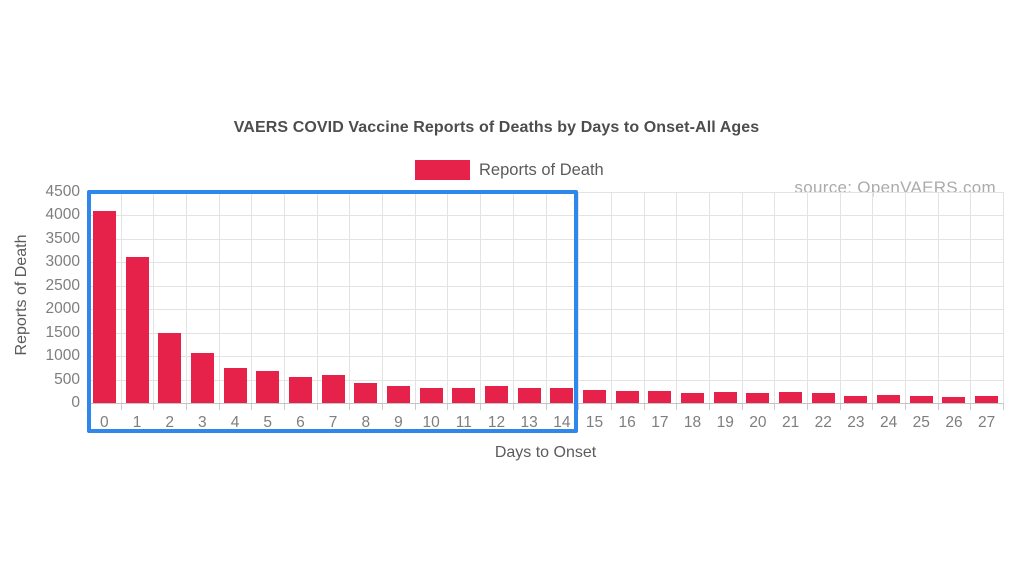 The height and width of the screenshot is (575, 1022). I want to click on x-tick-label-8: 8, so click(366, 422).